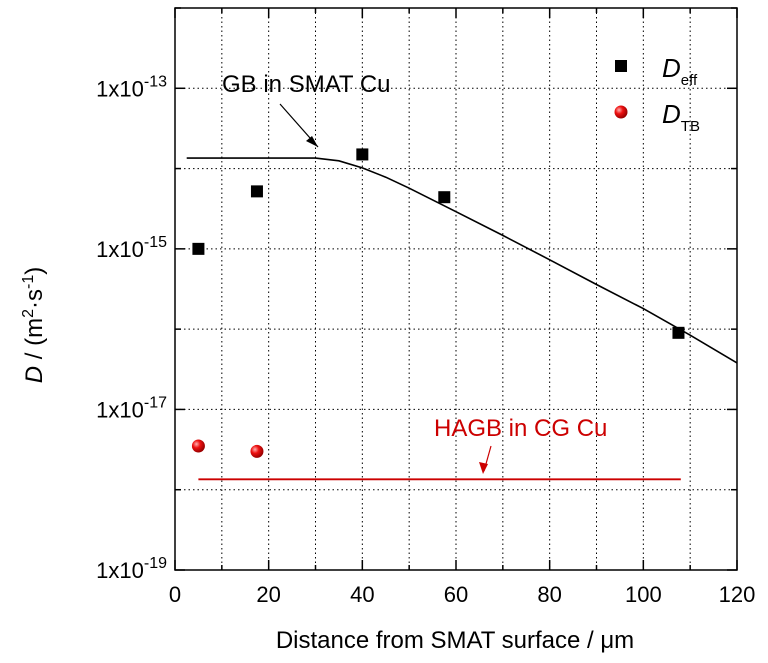 This screenshot has width=768, height=663. Describe the element at coordinates (455, 640) in the screenshot. I see `x-axis-title: Distance from SMAT surface / μm` at that location.